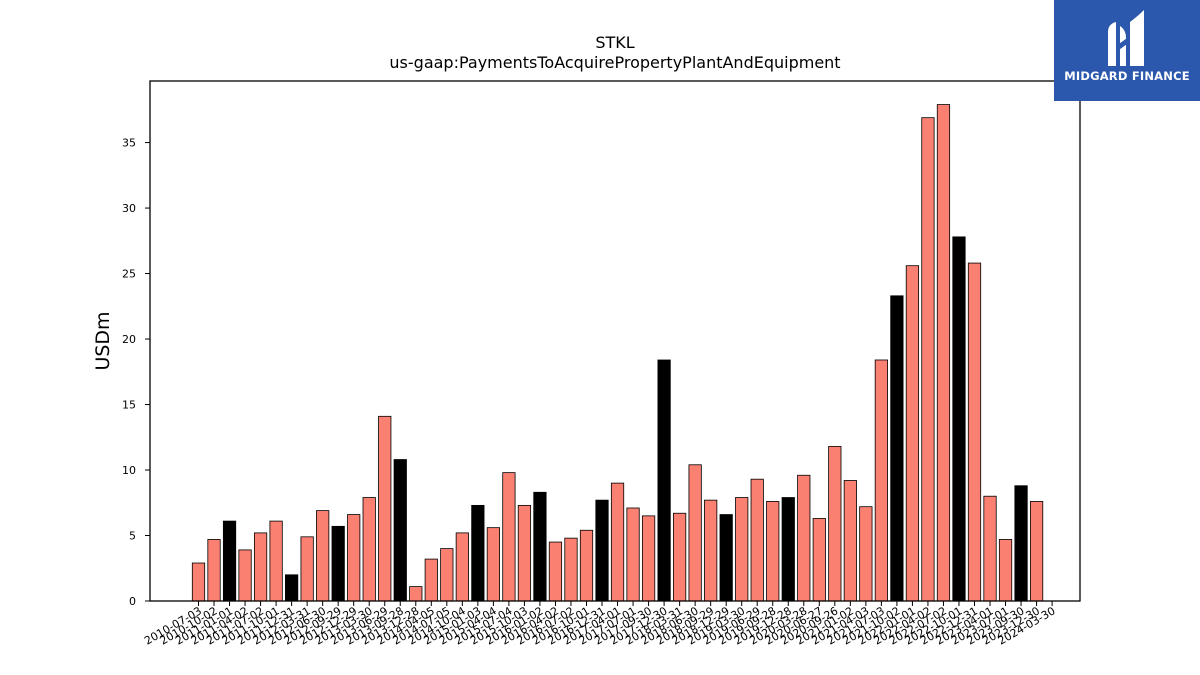 The image size is (1200, 675). I want to click on y-tick-label: 25, so click(129, 274).